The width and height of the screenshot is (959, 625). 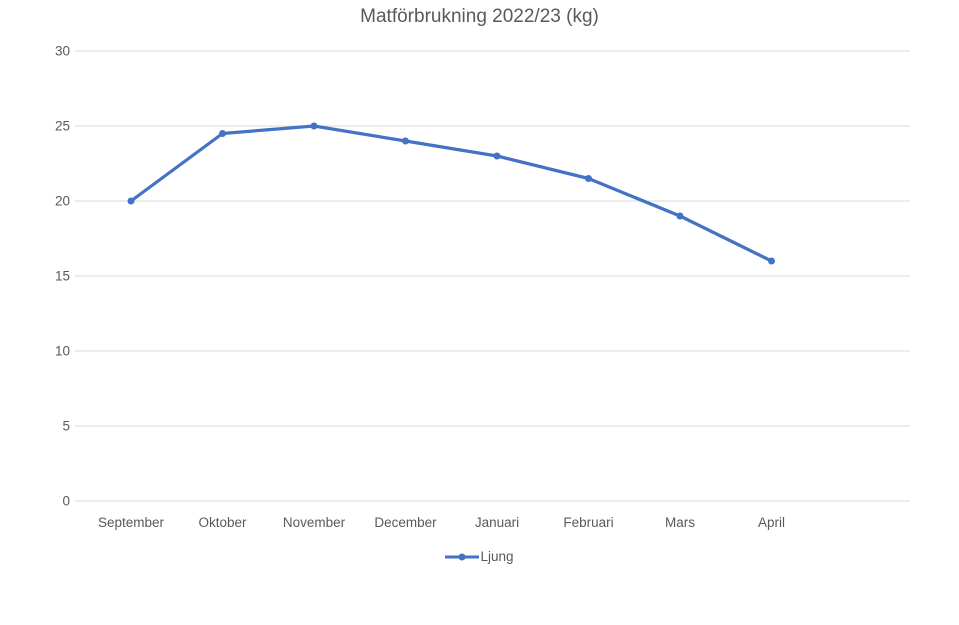 I want to click on y-axis-tick-label: 15, so click(x=62, y=276).